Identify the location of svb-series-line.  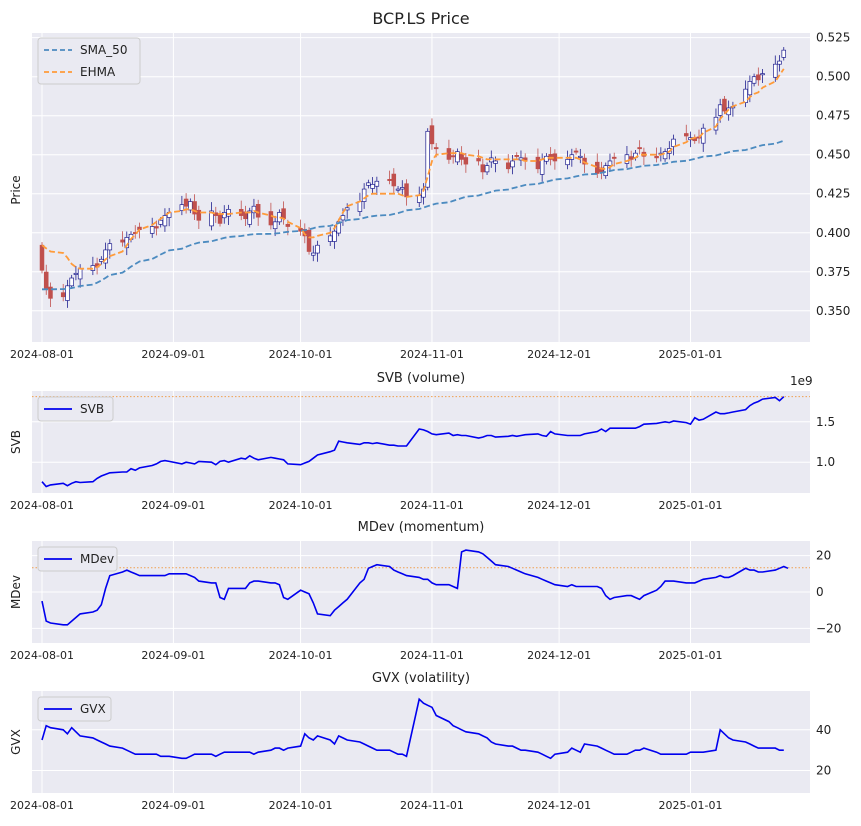
(413, 442).